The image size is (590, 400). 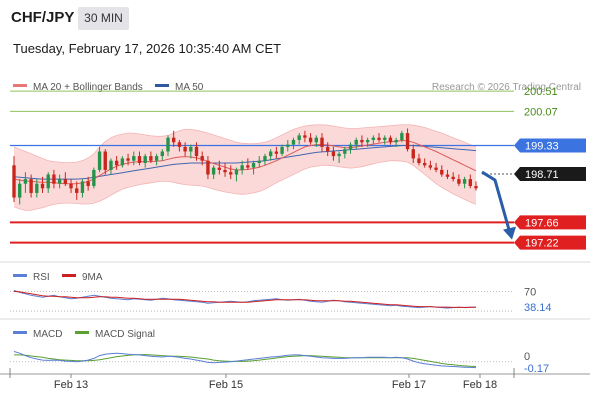 What do you see at coordinates (245, 185) in the screenshot?
I see `bollinger-lower-line` at bounding box center [245, 185].